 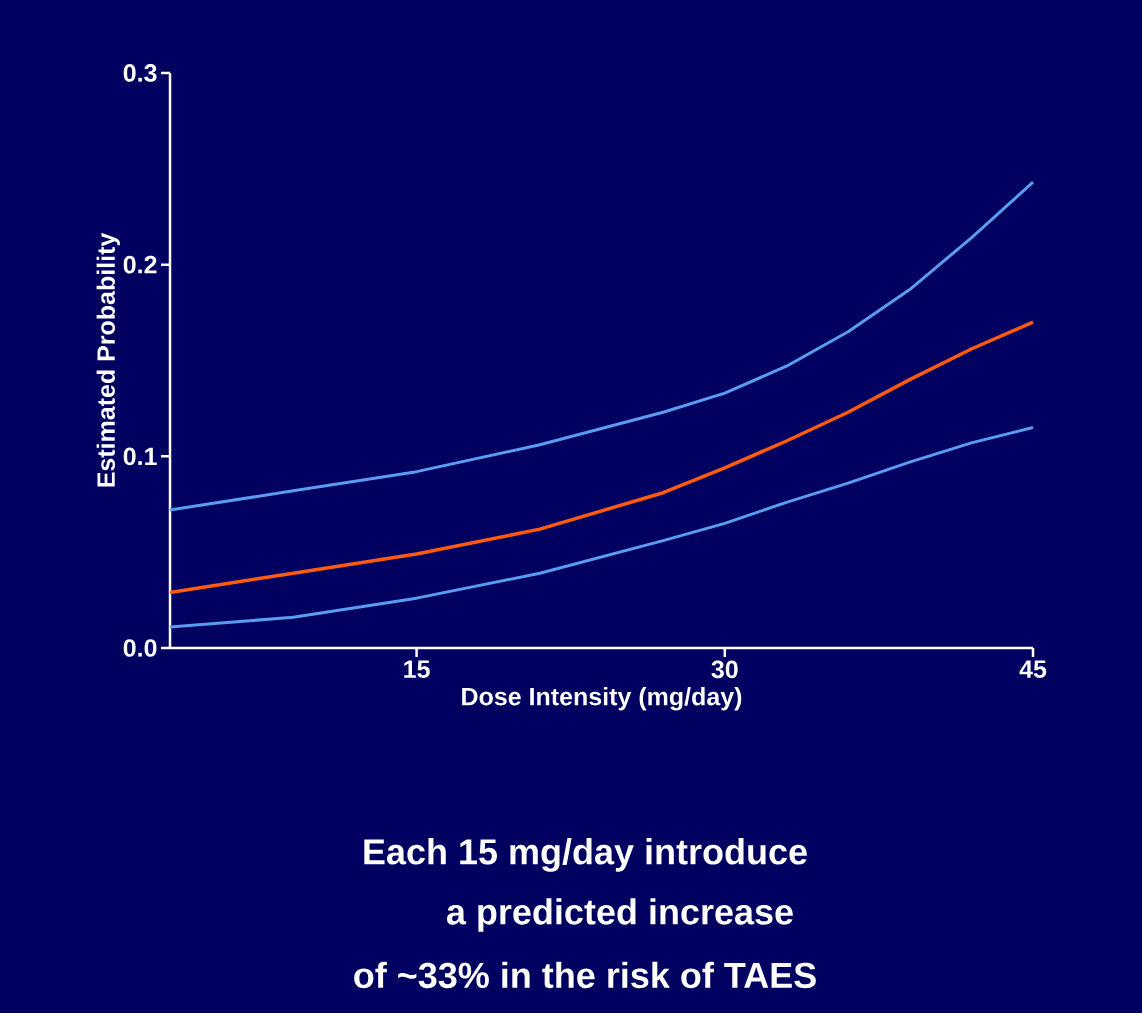 What do you see at coordinates (140, 456) in the screenshot?
I see `y-tick-label: 0.1` at bounding box center [140, 456].